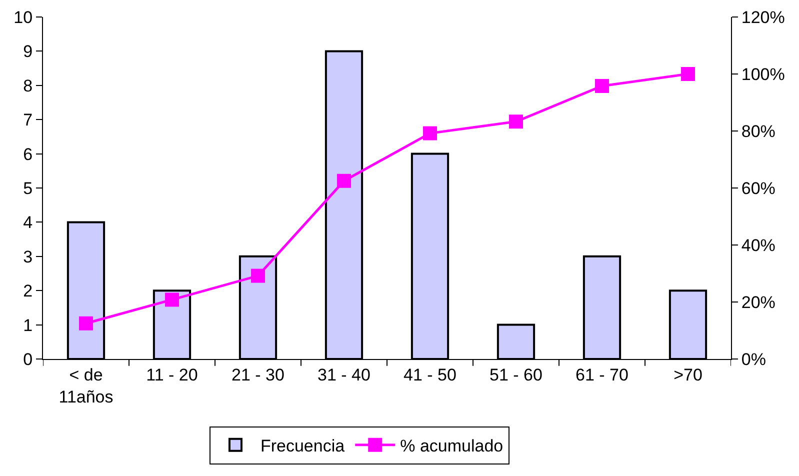 This screenshot has width=799, height=476. I want to click on y2-tick-label: 60%, so click(758, 188).